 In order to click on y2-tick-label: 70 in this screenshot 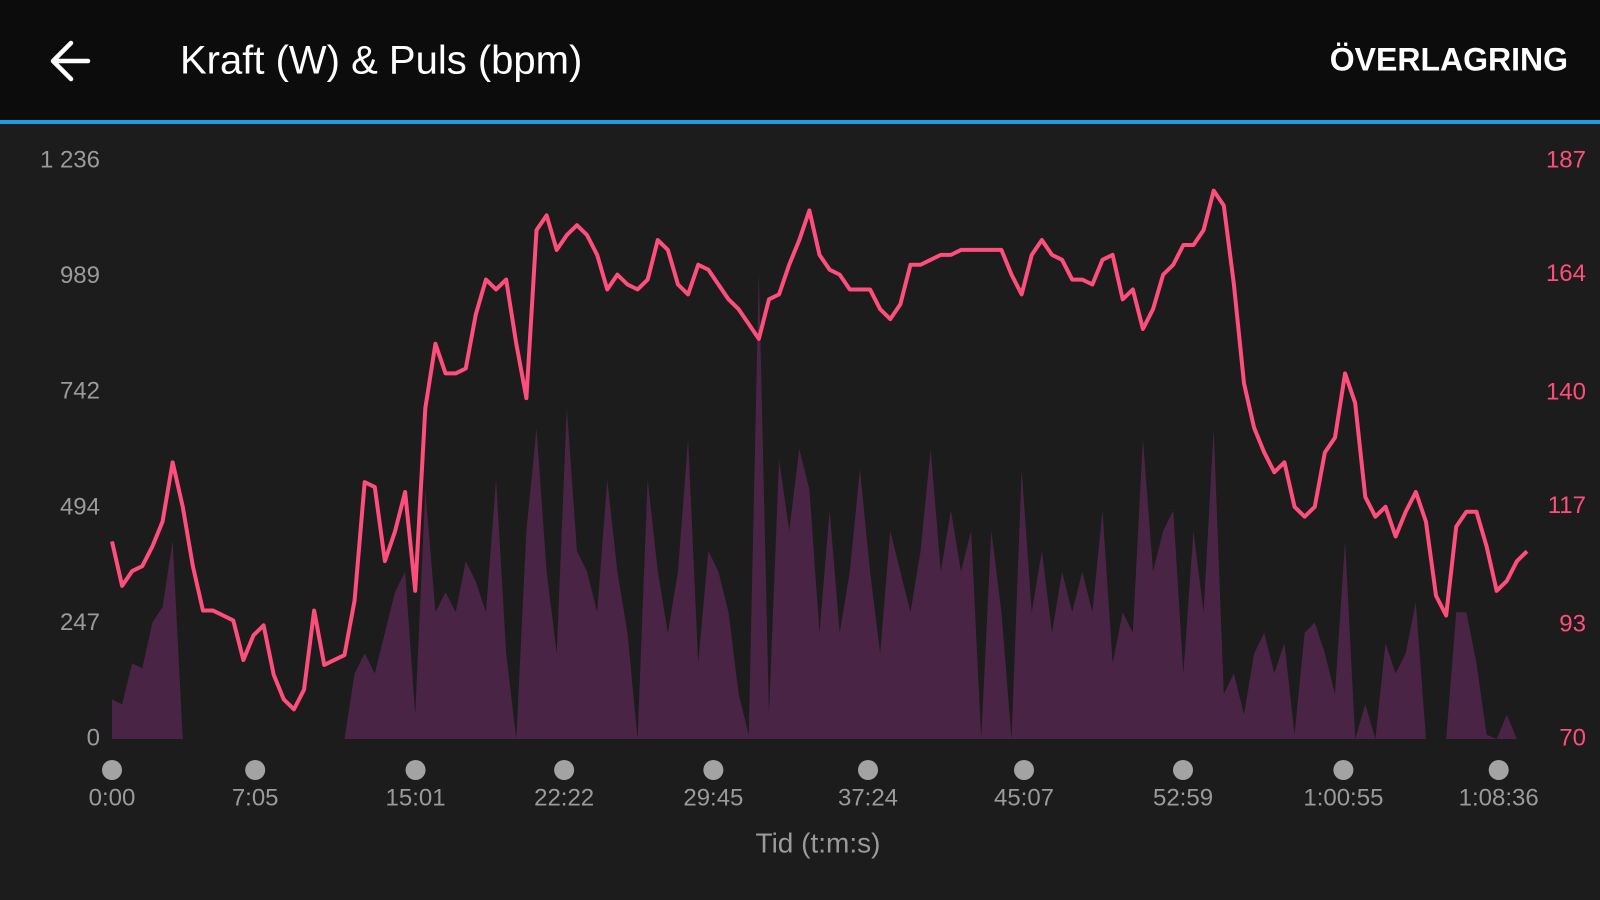, I will do `click(1572, 737)`.